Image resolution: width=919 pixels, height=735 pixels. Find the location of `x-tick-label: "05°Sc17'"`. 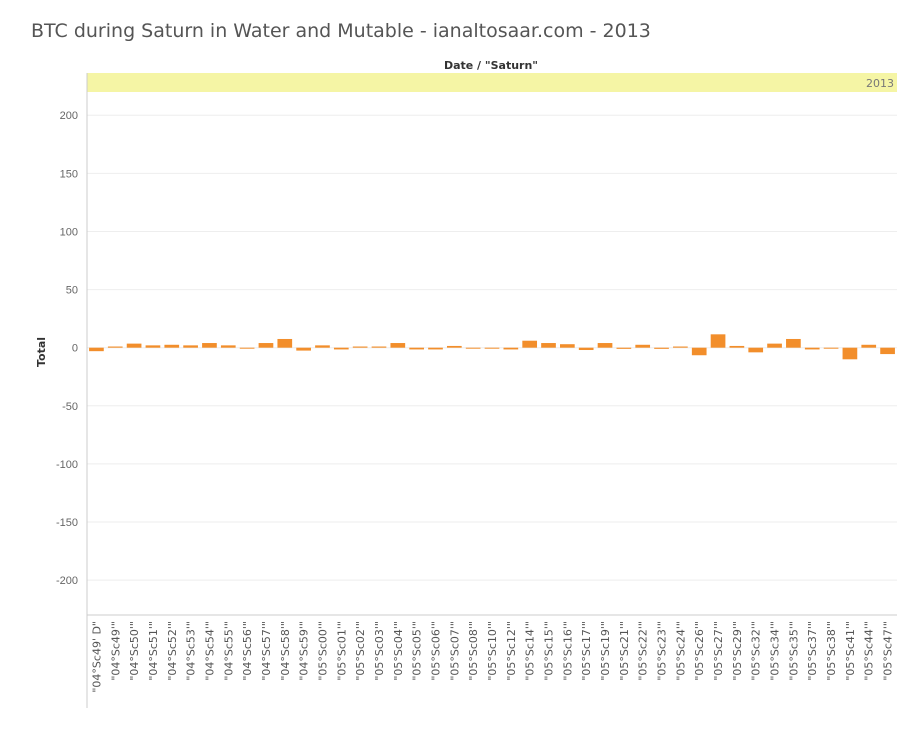

x-tick-label: "05°Sc17'" is located at coordinates (586, 651).